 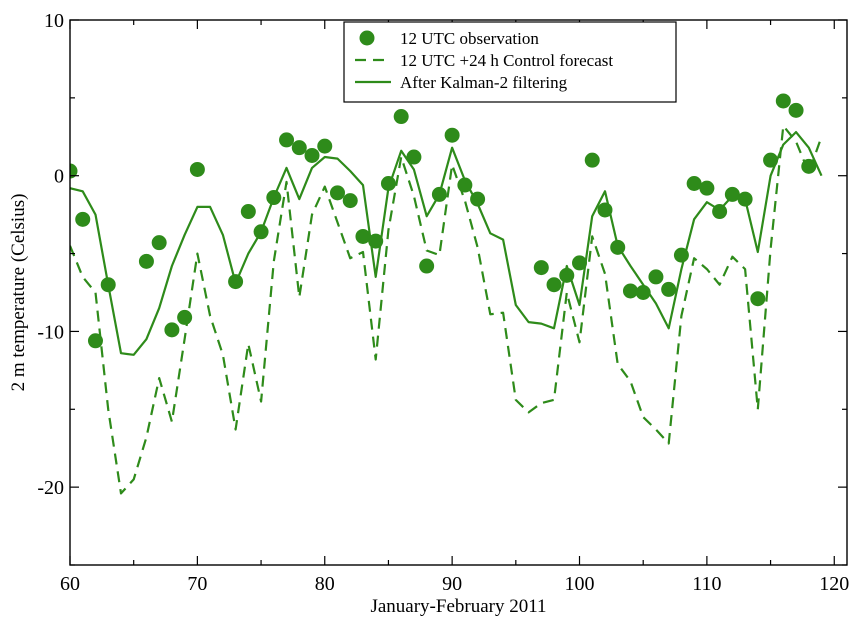 What do you see at coordinates (70, 584) in the screenshot?
I see `x-tick-label: 60` at bounding box center [70, 584].